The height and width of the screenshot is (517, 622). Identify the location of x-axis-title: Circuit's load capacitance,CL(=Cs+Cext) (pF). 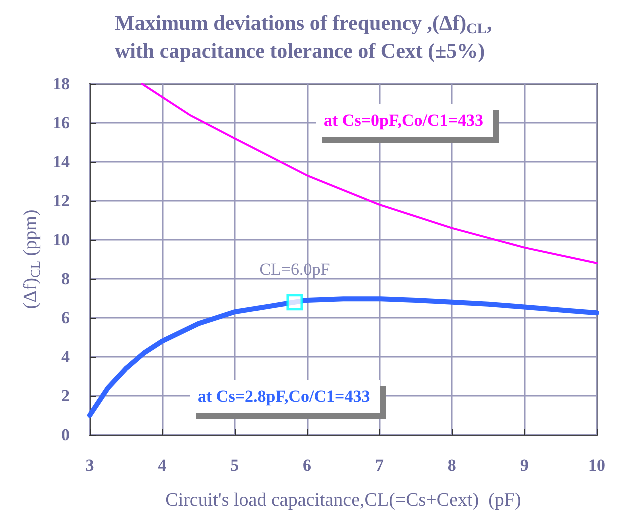
(344, 500).